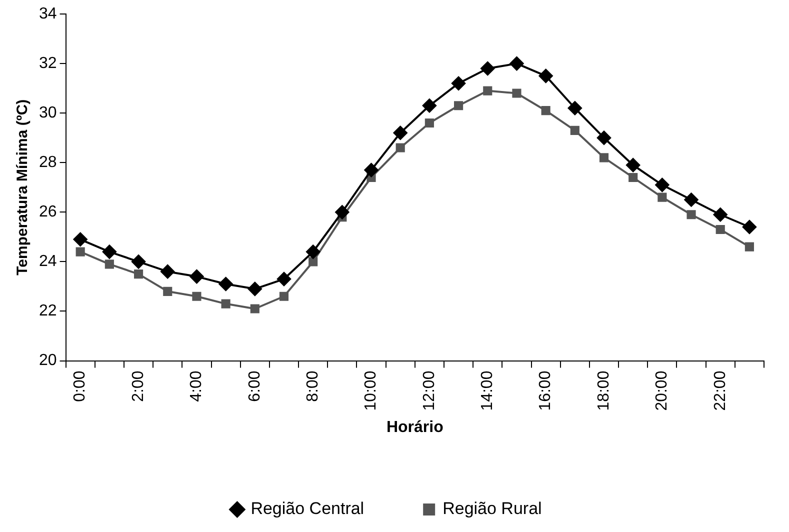  I want to click on x-tick-label: 10:00, so click(371, 390).